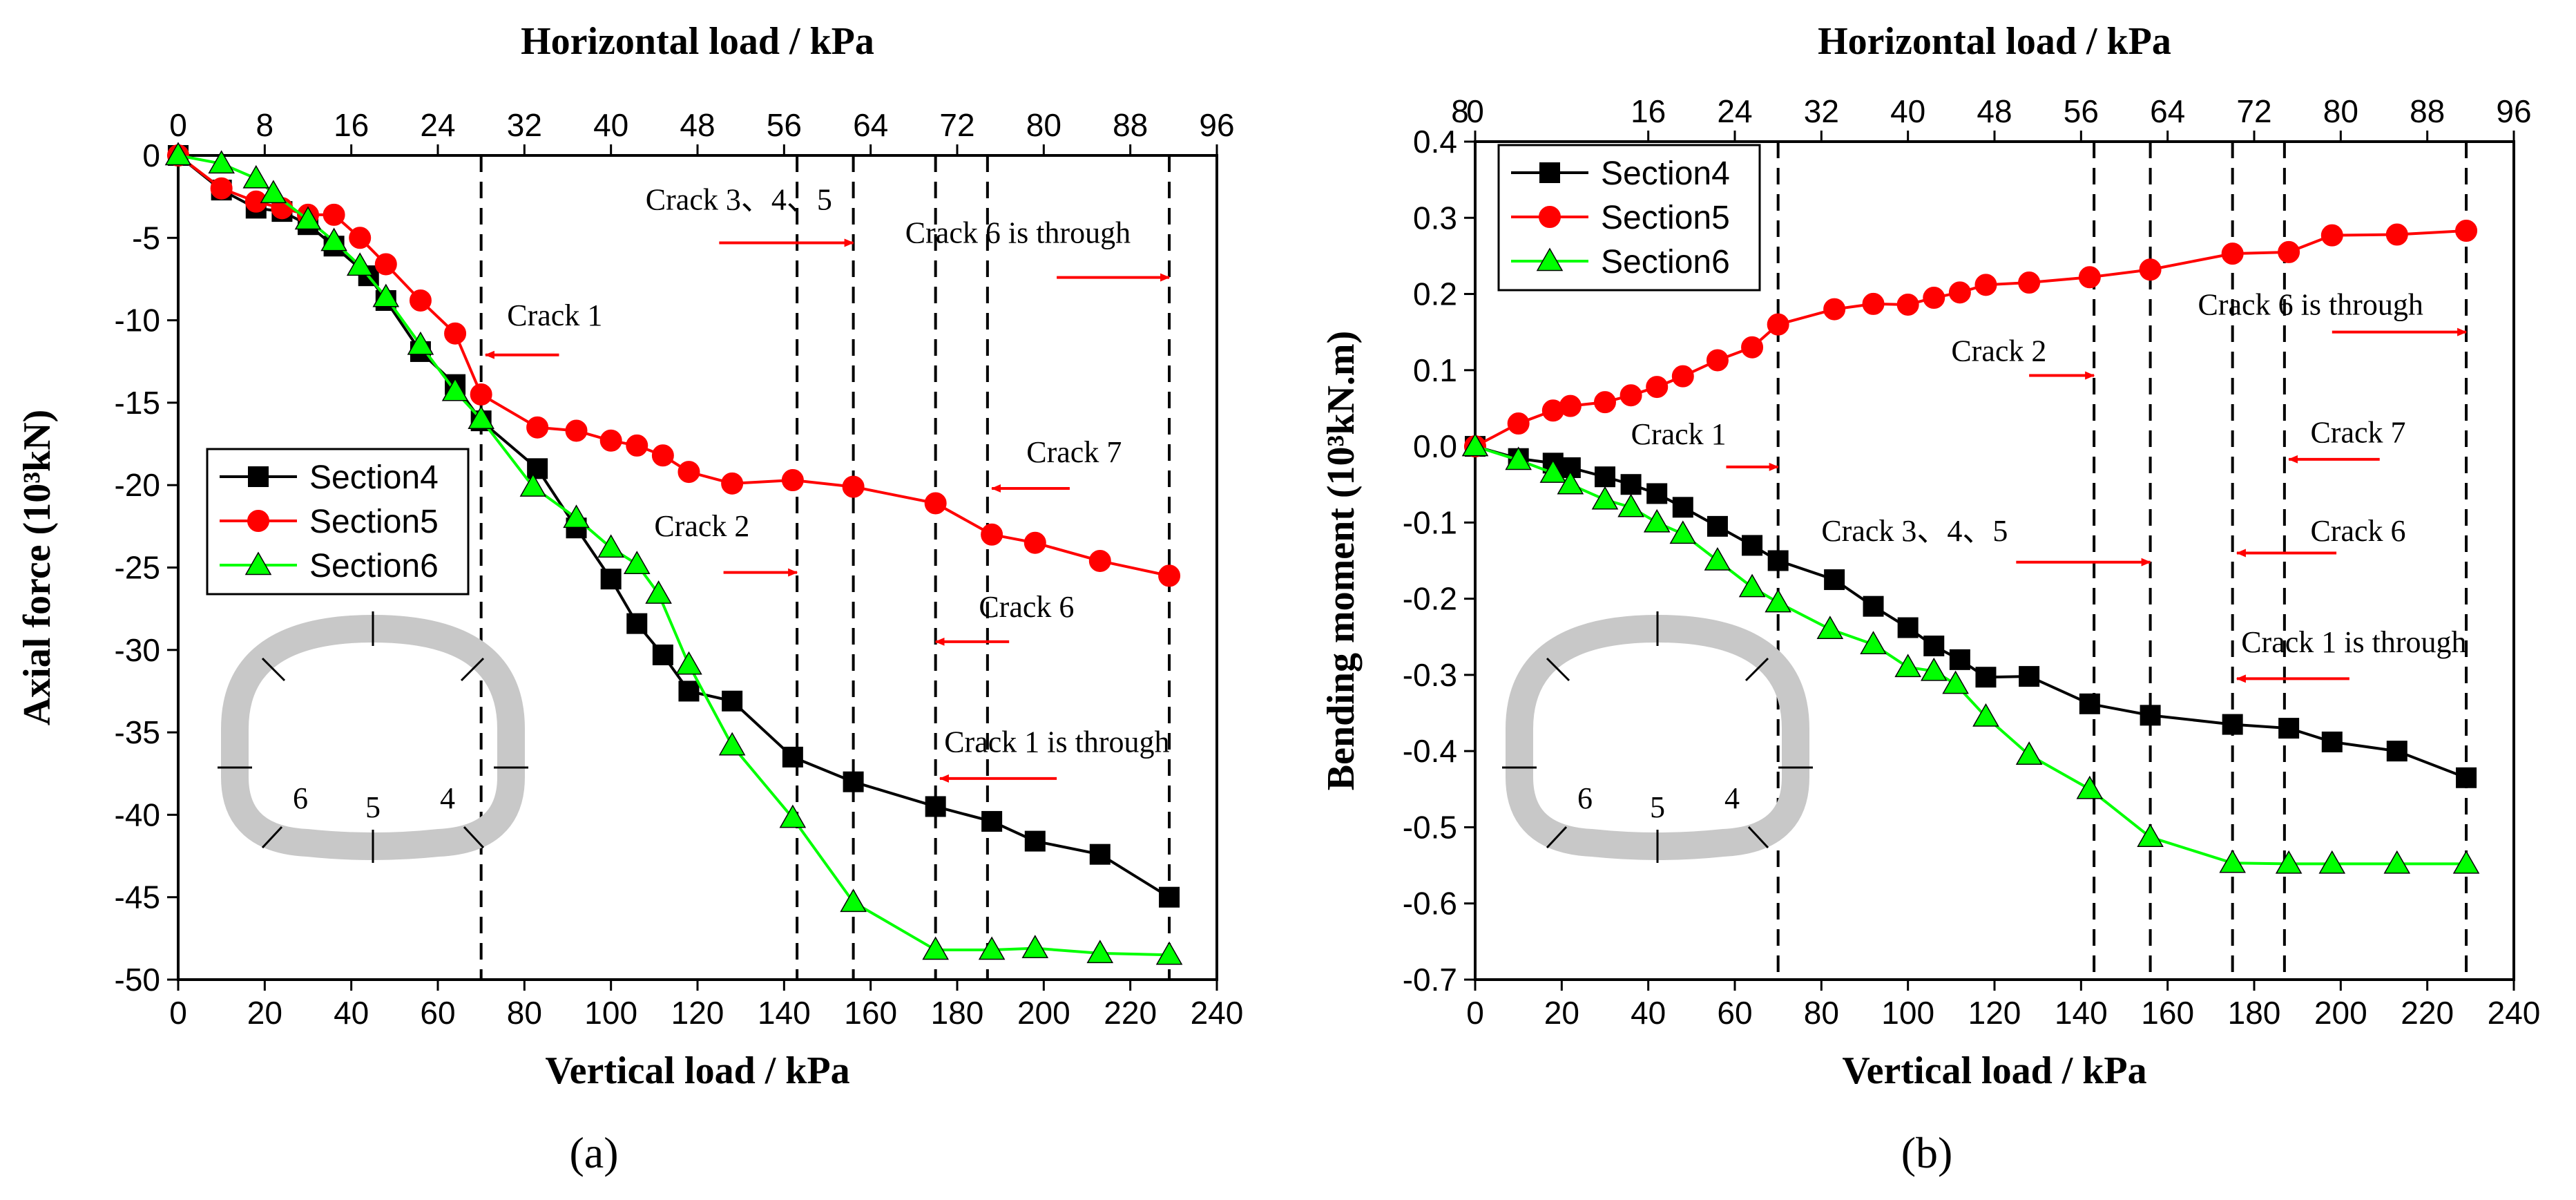 The width and height of the screenshot is (2576, 1200). Describe the element at coordinates (1970, 612) in the screenshot. I see `series-line-section4` at that location.